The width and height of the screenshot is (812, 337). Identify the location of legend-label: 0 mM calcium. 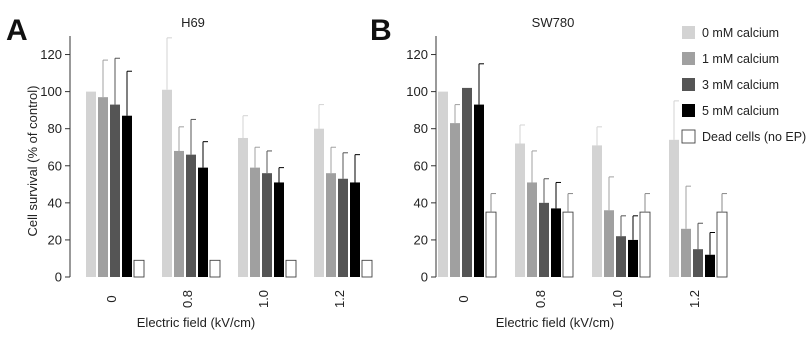
(740, 33).